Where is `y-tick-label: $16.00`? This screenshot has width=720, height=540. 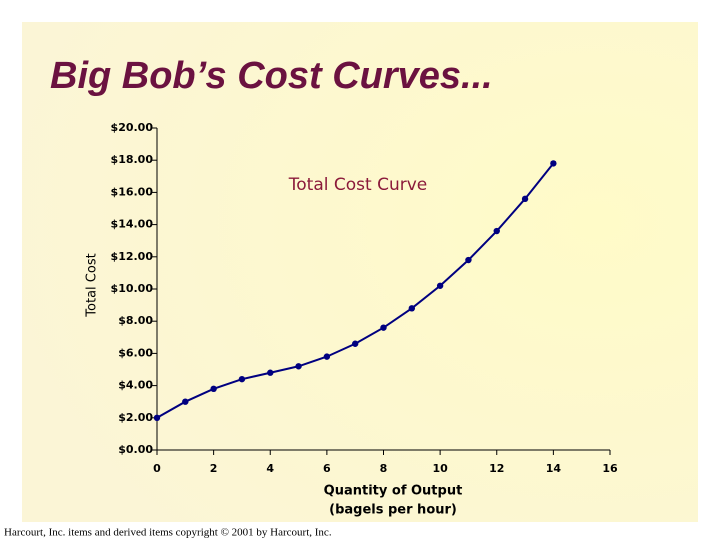
y-tick-label: $16.00 is located at coordinates (132, 191).